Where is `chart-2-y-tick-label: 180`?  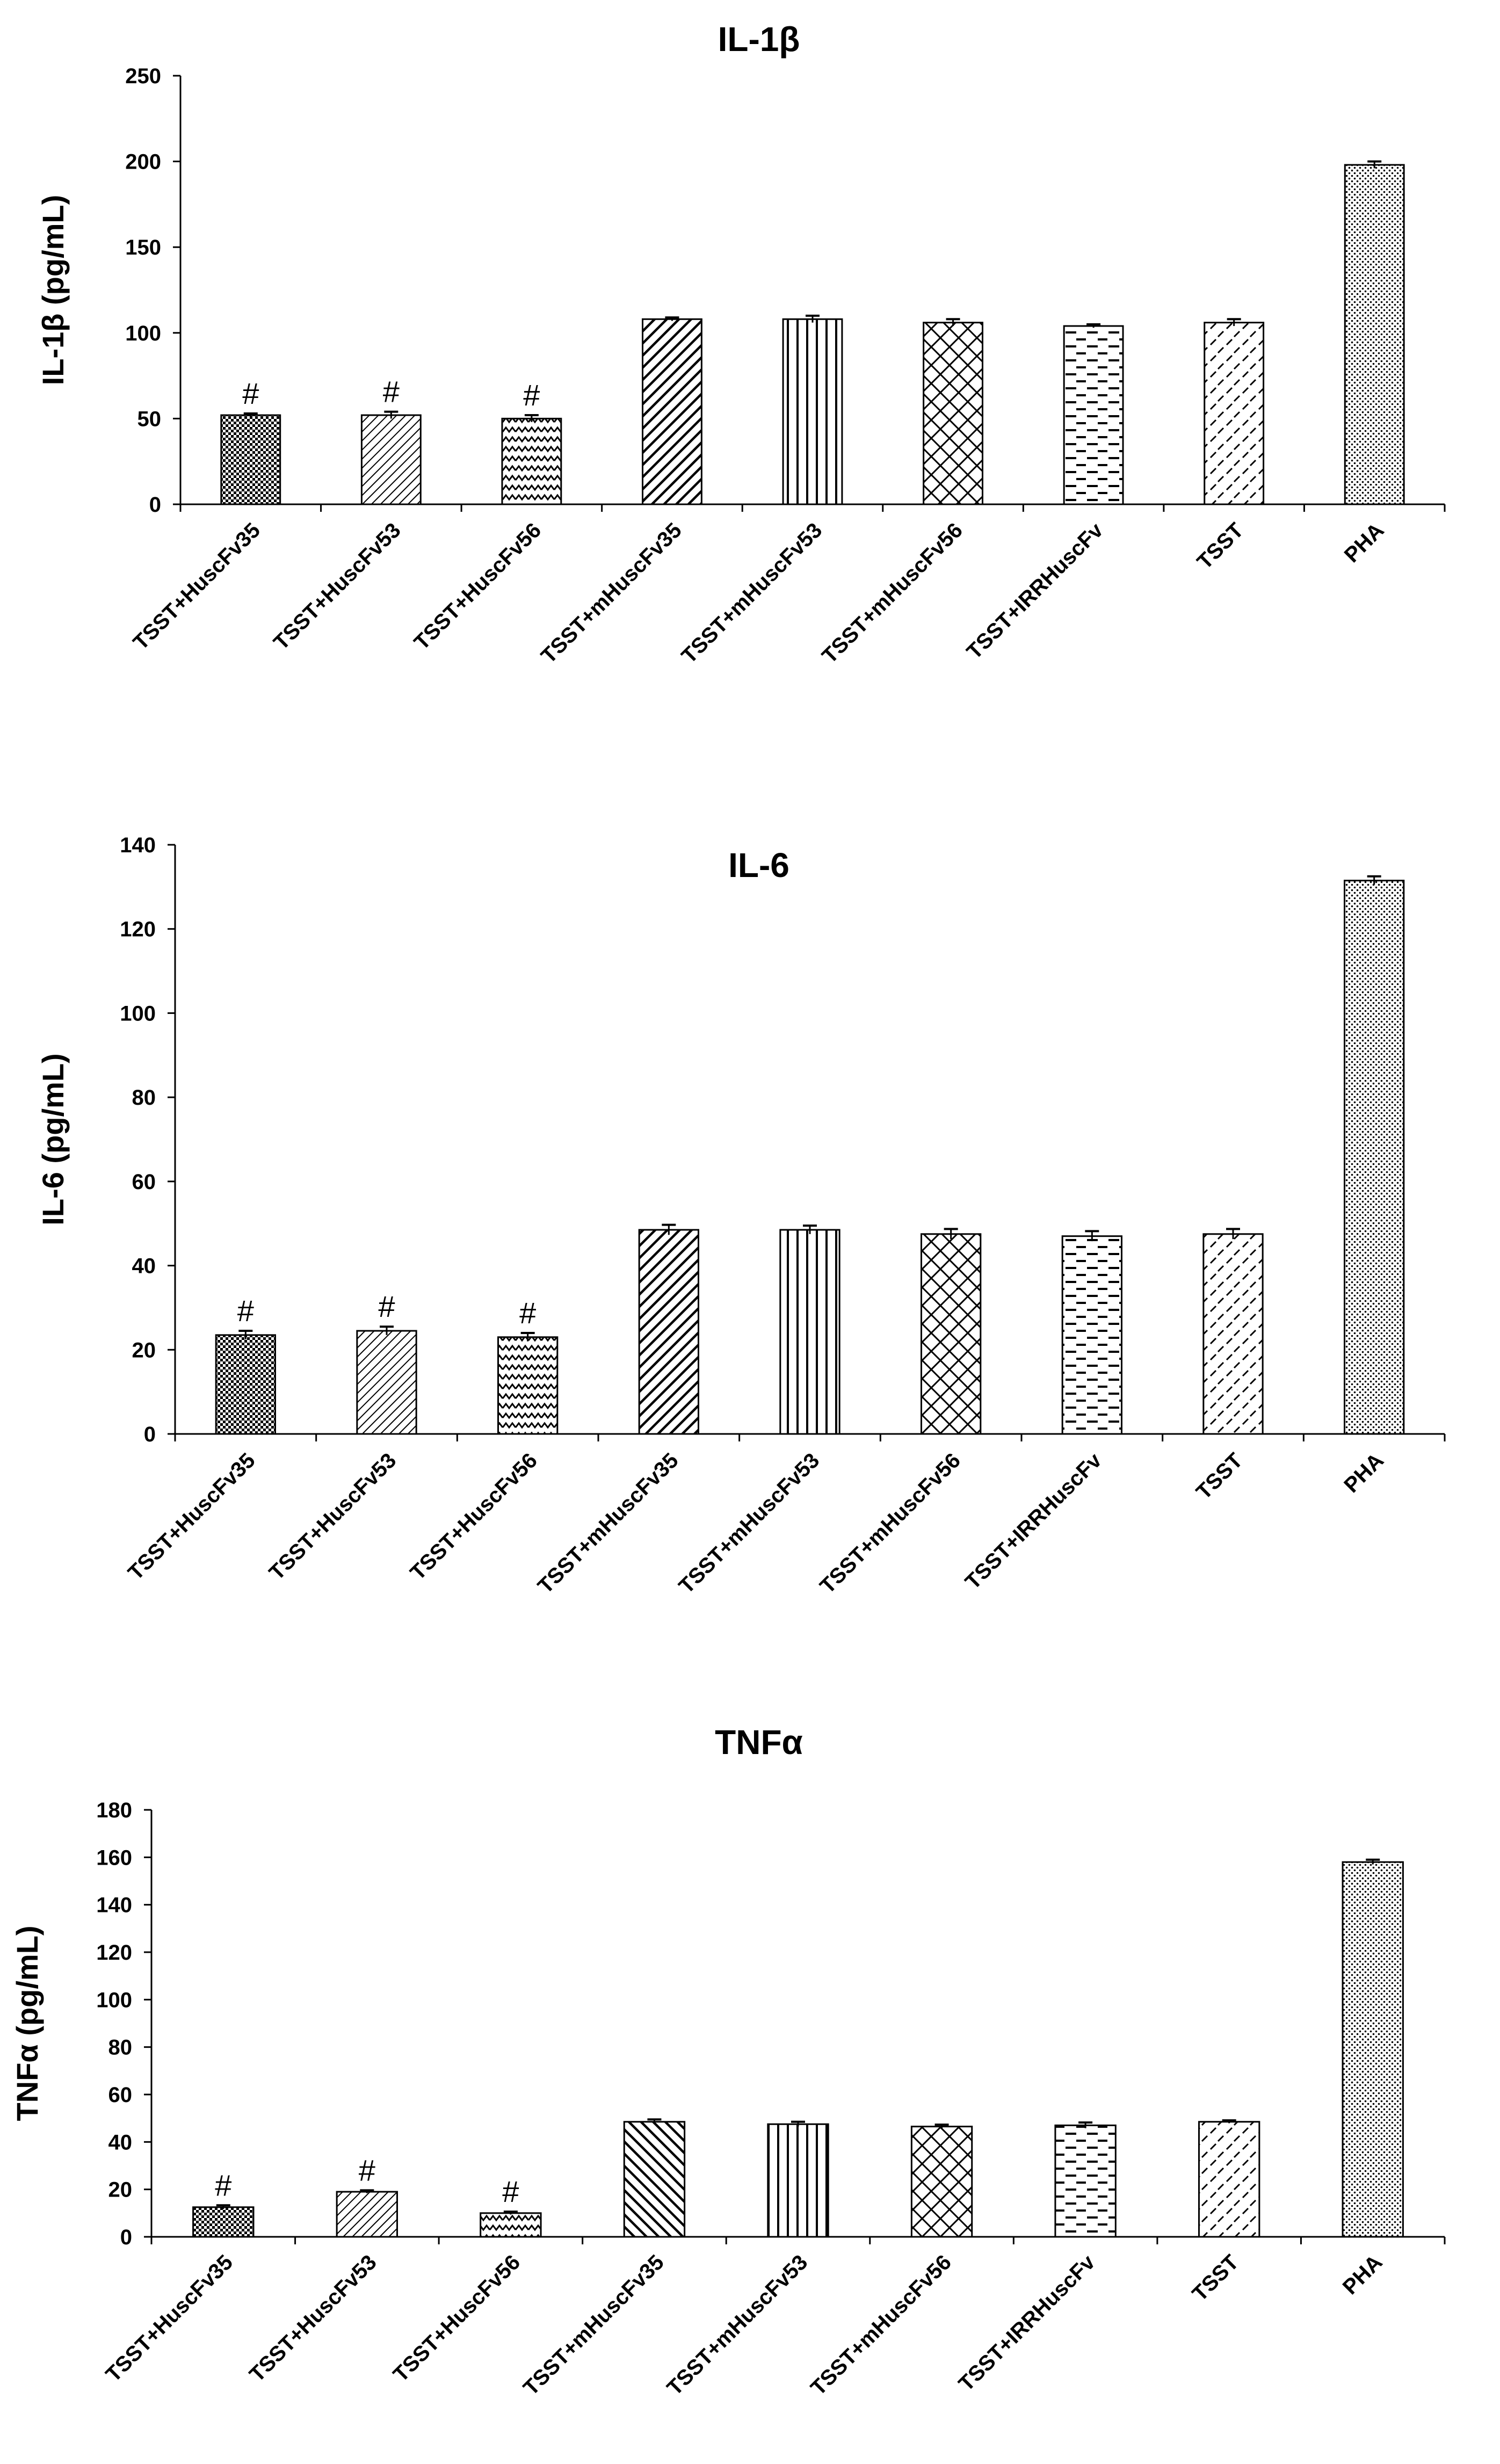 chart-2-y-tick-label: 180 is located at coordinates (114, 1810).